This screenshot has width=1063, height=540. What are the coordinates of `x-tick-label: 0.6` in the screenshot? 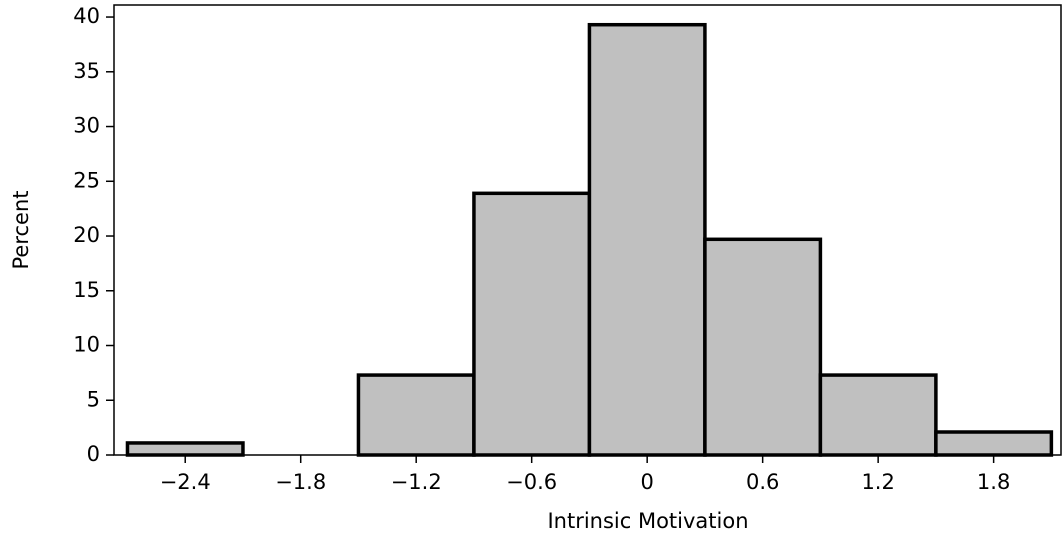 It's located at (762, 482).